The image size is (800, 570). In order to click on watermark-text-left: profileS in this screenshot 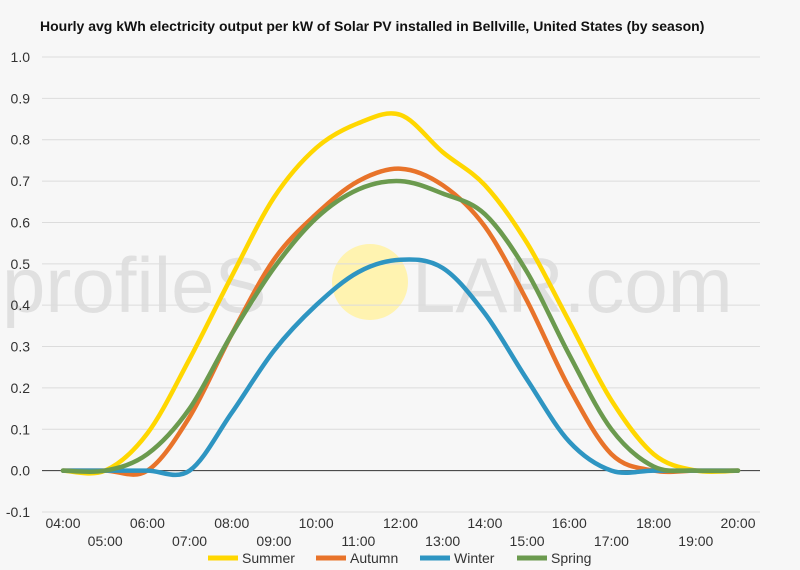, I will do `click(134, 285)`.